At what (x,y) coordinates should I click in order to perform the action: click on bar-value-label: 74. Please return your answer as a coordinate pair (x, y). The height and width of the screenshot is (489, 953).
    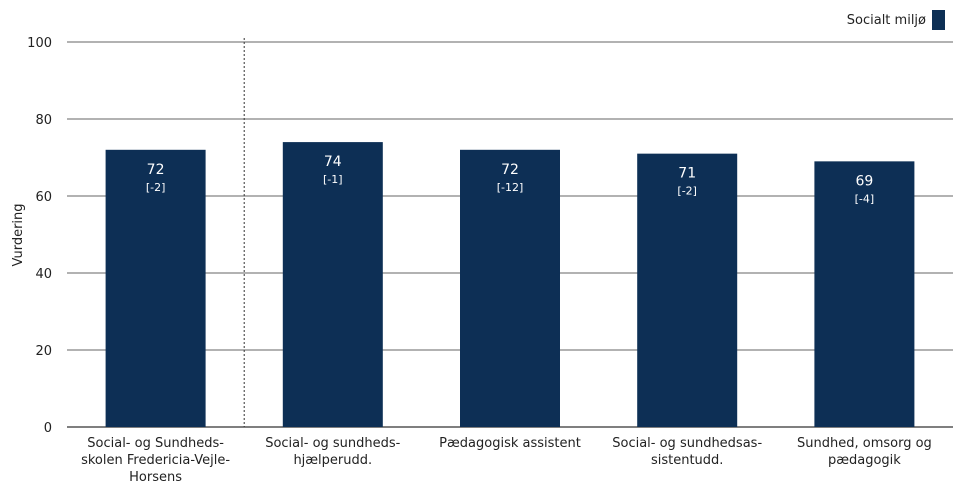
    Looking at the image, I should click on (333, 162).